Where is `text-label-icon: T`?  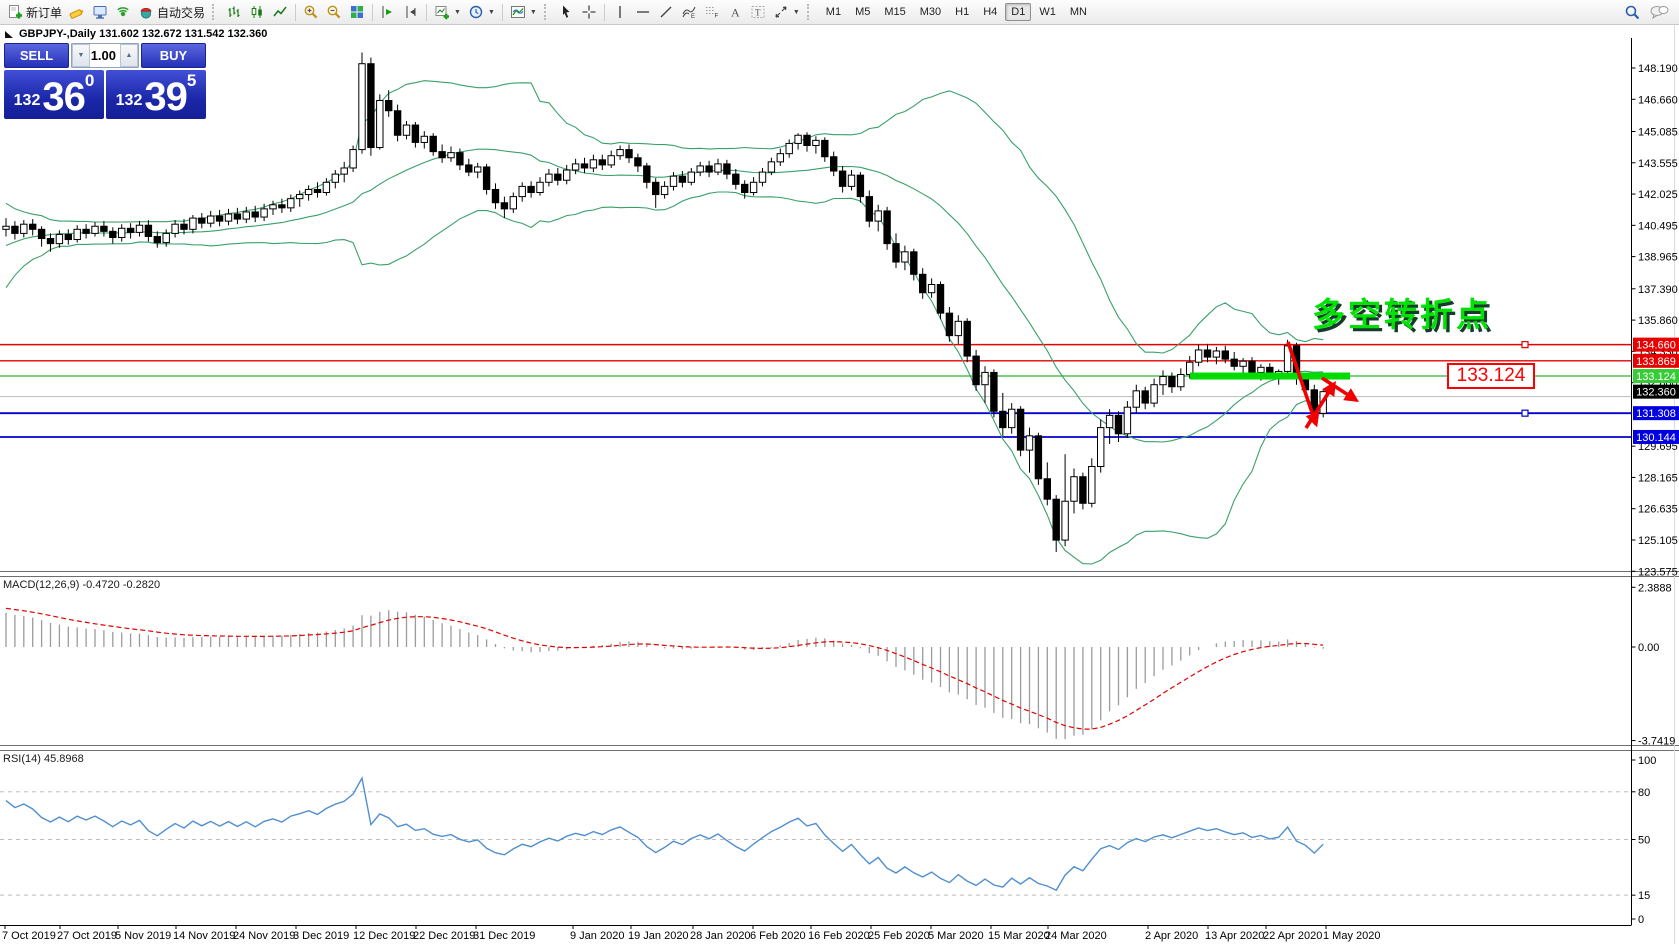 text-label-icon: T is located at coordinates (758, 12).